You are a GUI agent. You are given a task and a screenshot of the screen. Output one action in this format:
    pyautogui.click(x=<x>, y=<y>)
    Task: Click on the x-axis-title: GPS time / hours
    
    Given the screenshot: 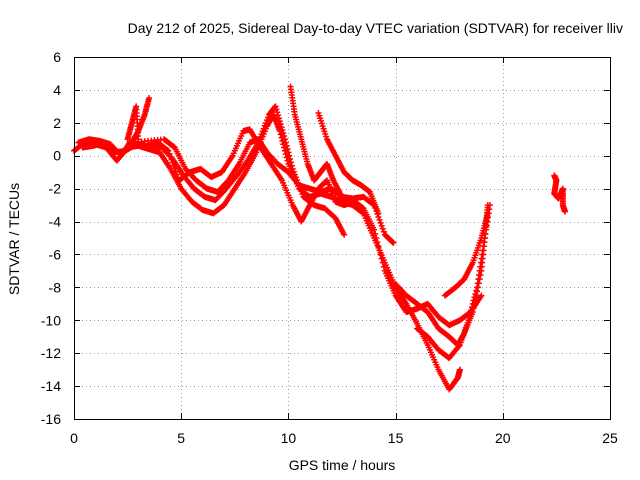 What is the action you would take?
    pyautogui.click(x=342, y=465)
    